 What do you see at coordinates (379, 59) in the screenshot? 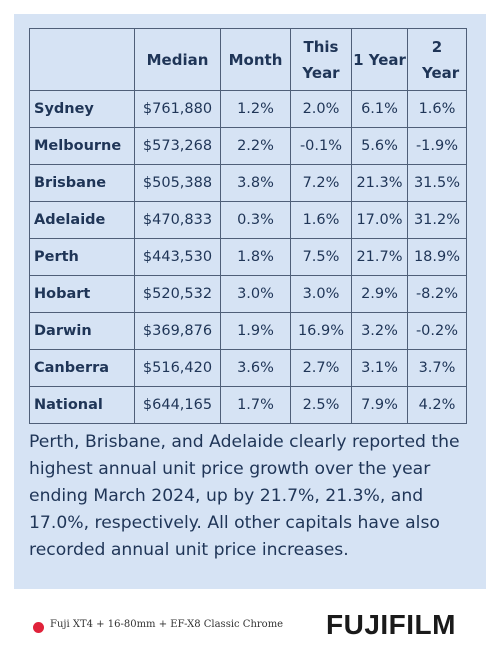
I see `header-1-year: 1 Year` at bounding box center [379, 59].